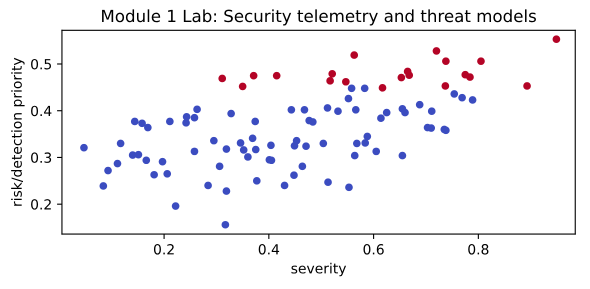  What do you see at coordinates (318, 269) in the screenshot?
I see `x-axis-title: severity` at bounding box center [318, 269].